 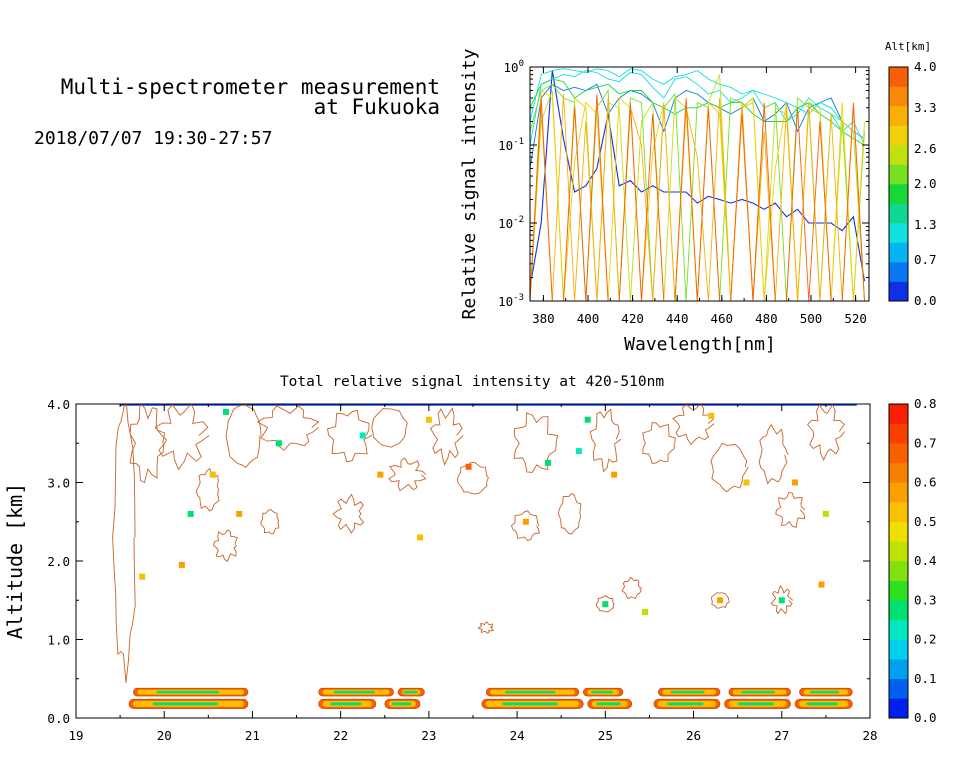 I want to click on spectrum-y-ticks: 10⁻³ 10⁻² 10⁻¹ 10⁰, so click(x=683, y=184).